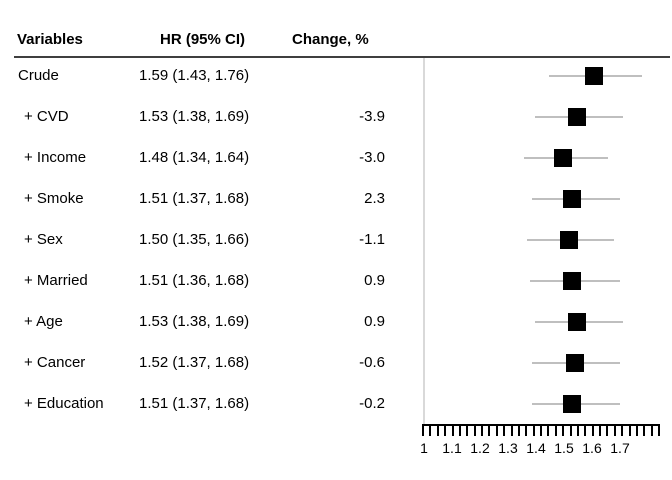 The width and height of the screenshot is (672, 480). I want to click on table-row: + CVD 1.53 (1.38, 1.69) -3.9, so click(210, 116).